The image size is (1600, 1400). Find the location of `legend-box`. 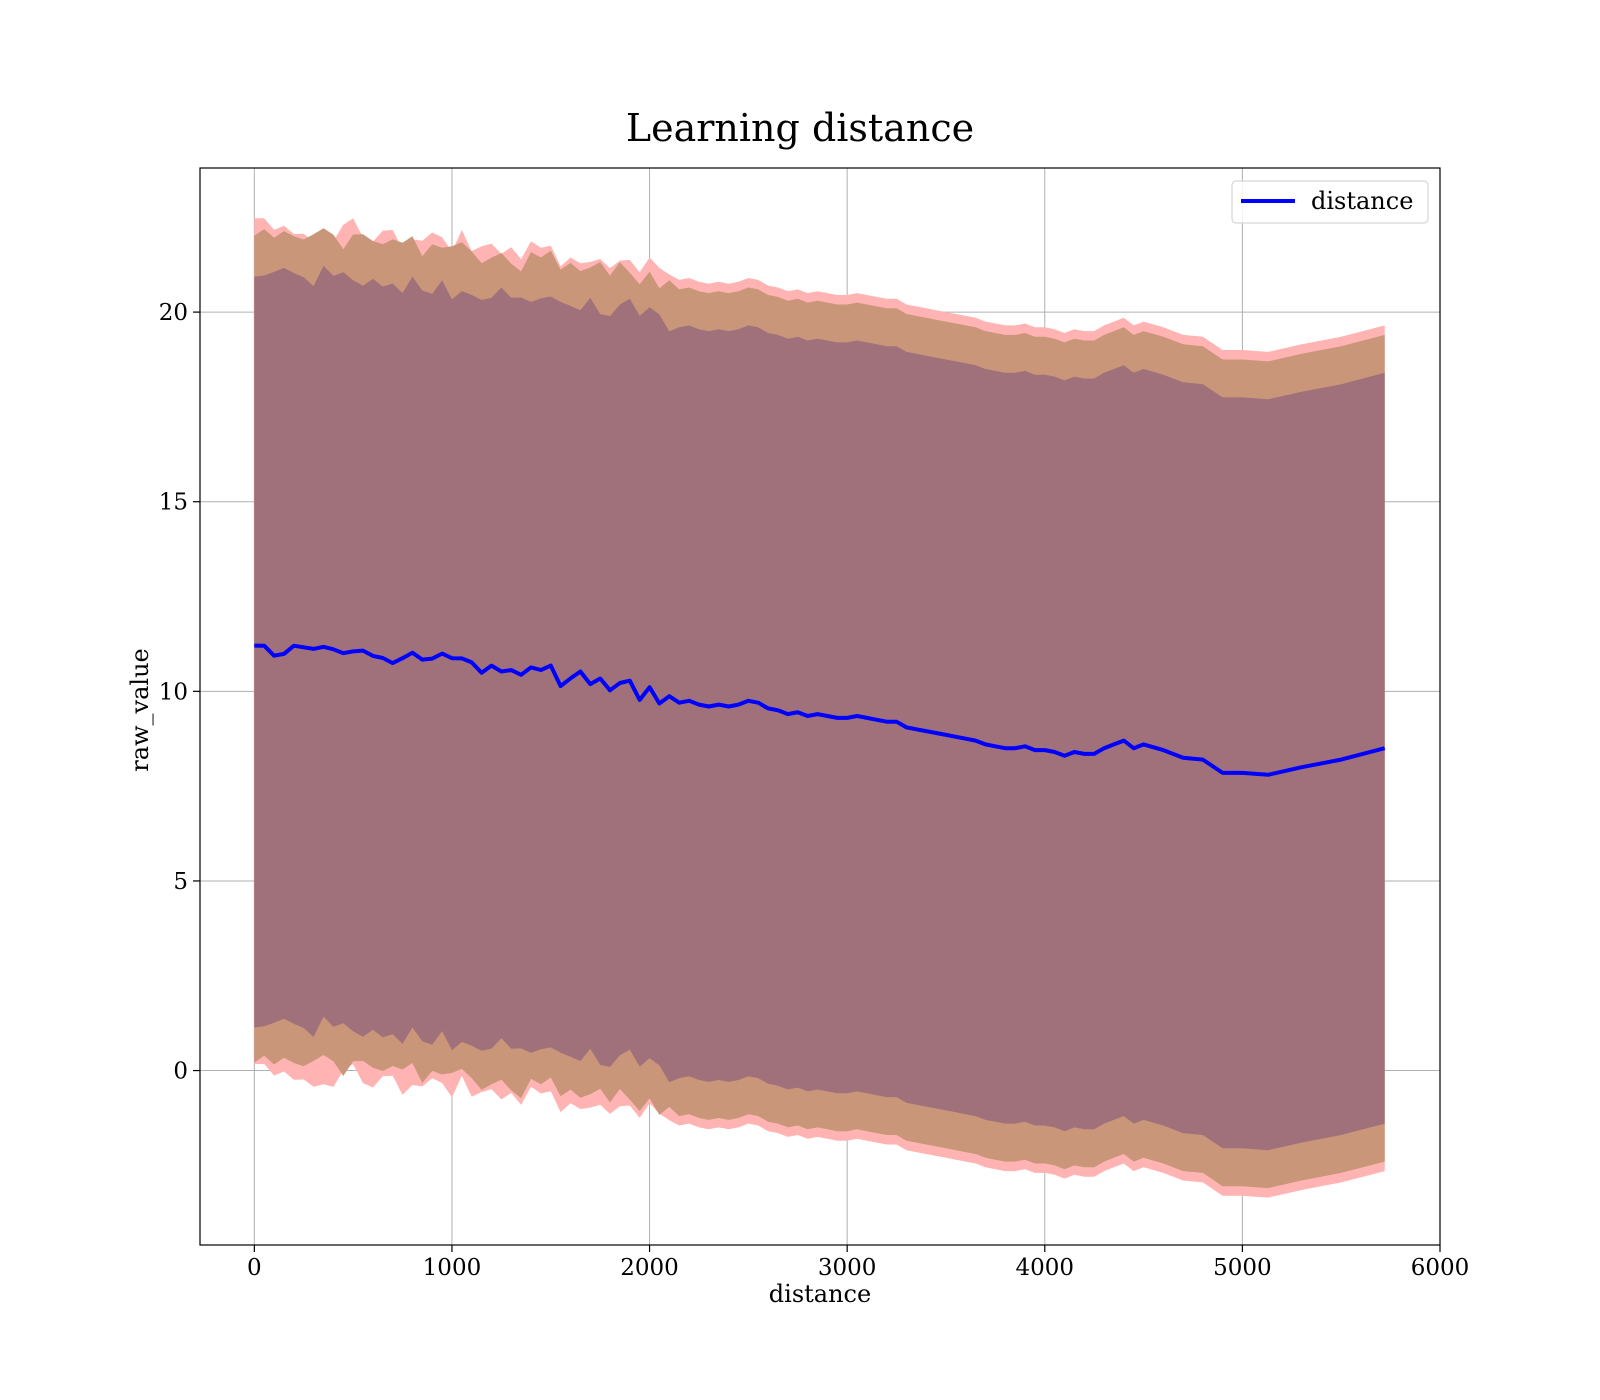

legend-box is located at coordinates (1330, 202).